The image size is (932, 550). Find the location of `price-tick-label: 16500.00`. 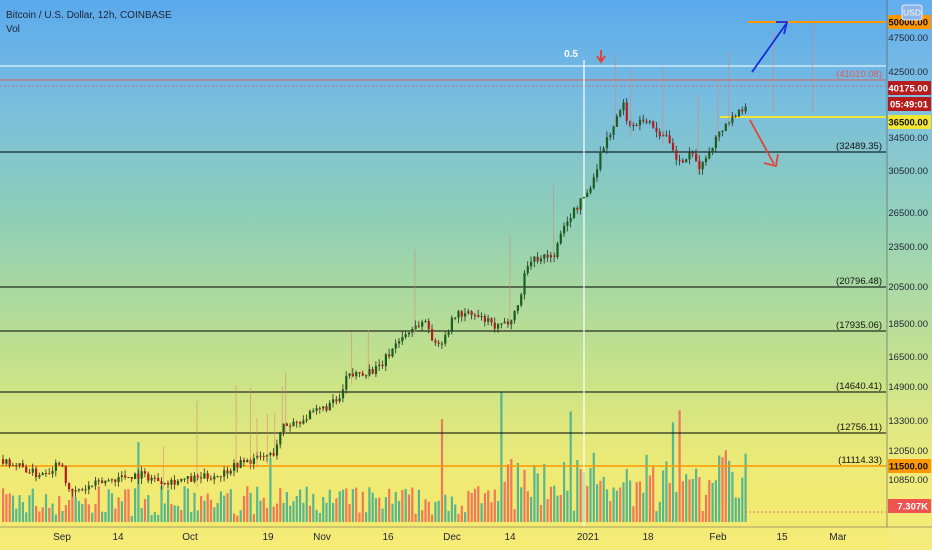

price-tick-label: 16500.00 is located at coordinates (908, 357).